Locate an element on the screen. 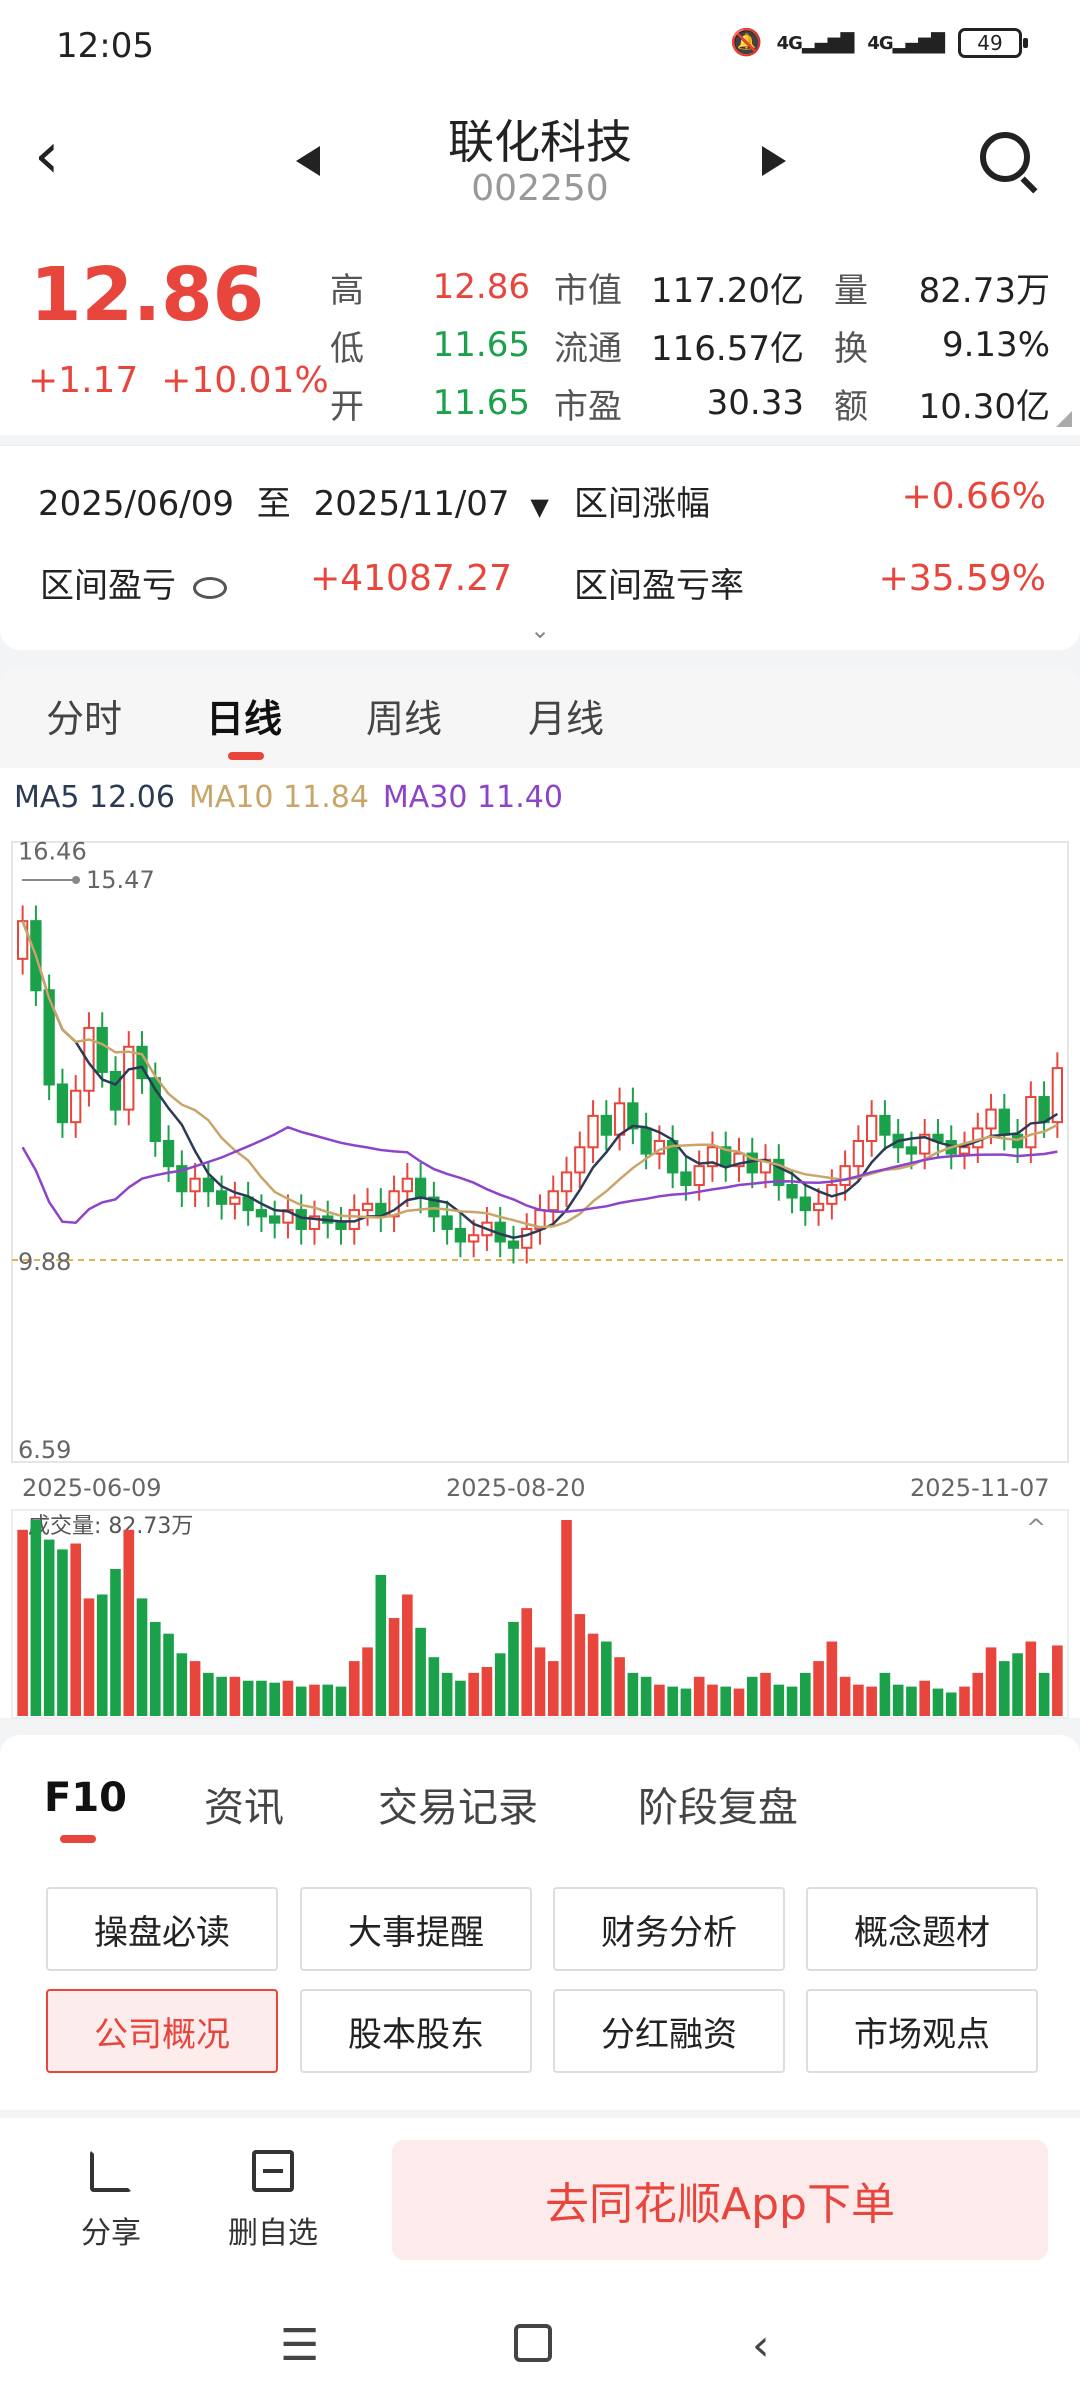 Image resolution: width=1080 pixels, height=2400 pixels. btn-concepts: 概念题材 is located at coordinates (922, 1929).